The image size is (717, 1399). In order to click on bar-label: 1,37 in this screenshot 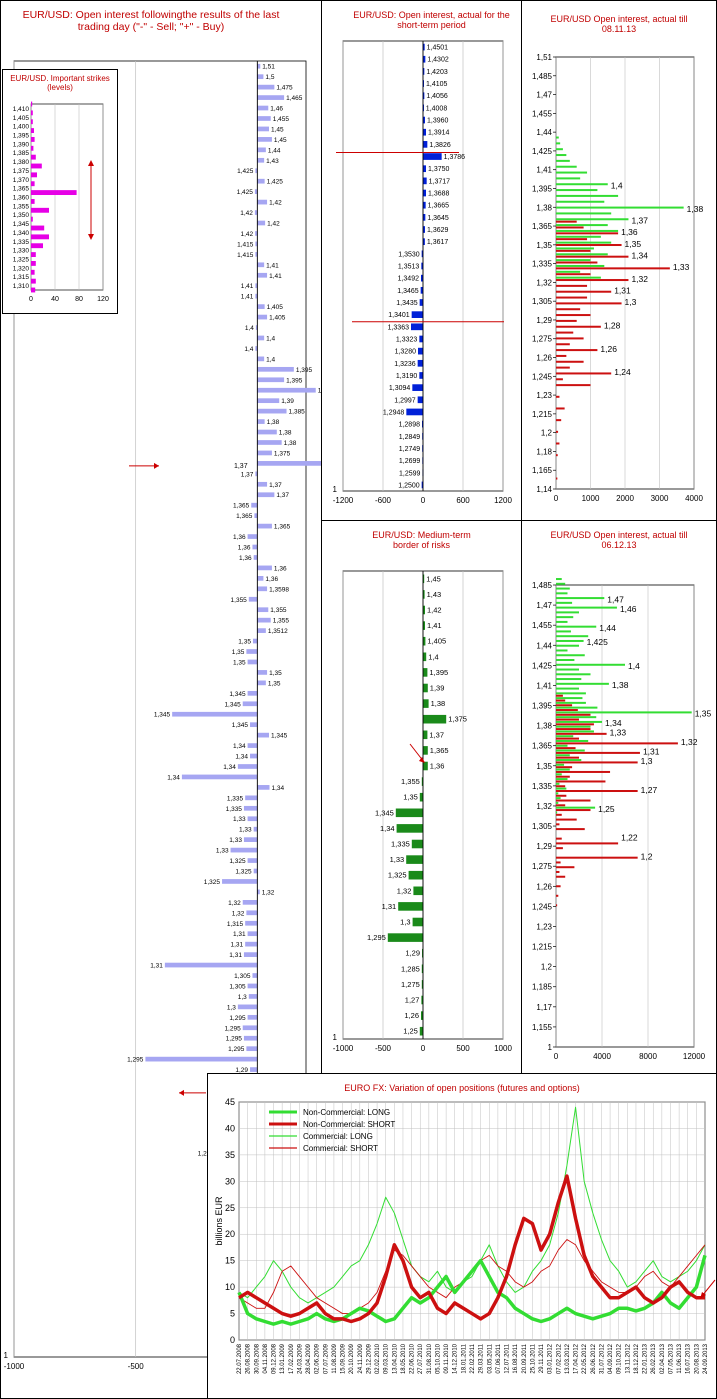, I will do `click(639, 220)`.